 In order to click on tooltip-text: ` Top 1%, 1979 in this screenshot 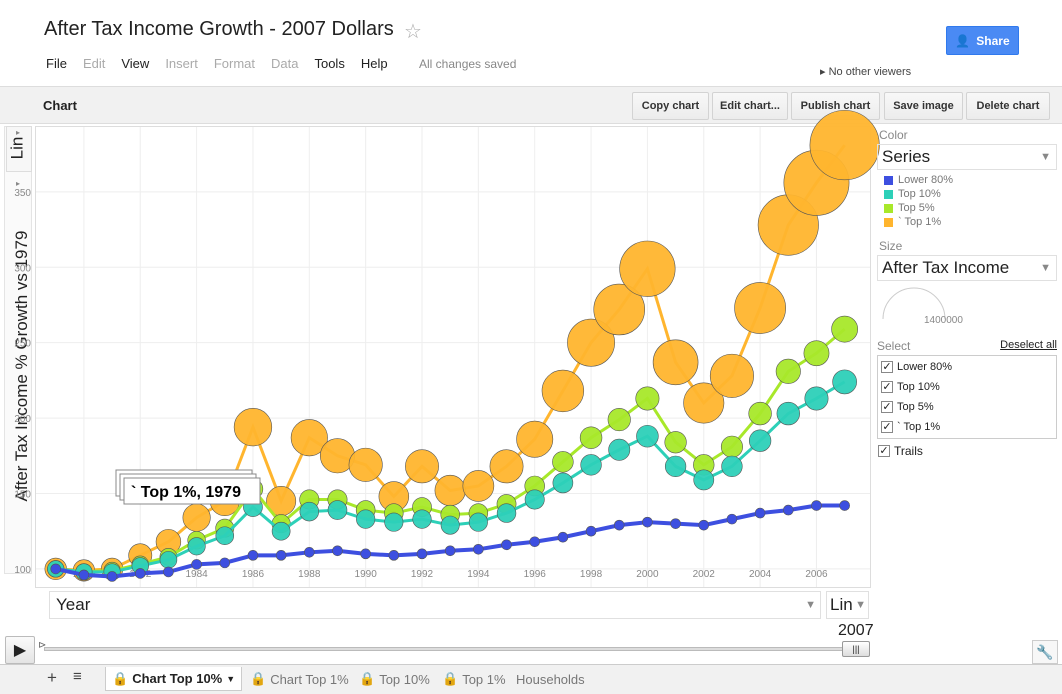, I will do `click(186, 492)`.